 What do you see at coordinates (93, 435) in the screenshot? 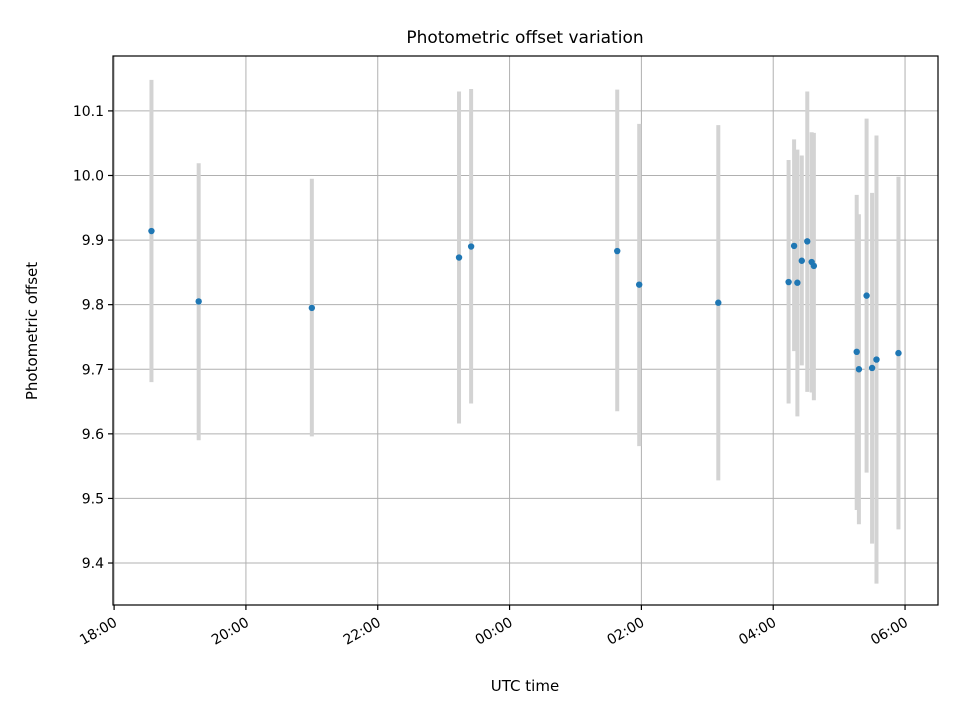
I see `y-tick-label: 9.6` at bounding box center [93, 435].